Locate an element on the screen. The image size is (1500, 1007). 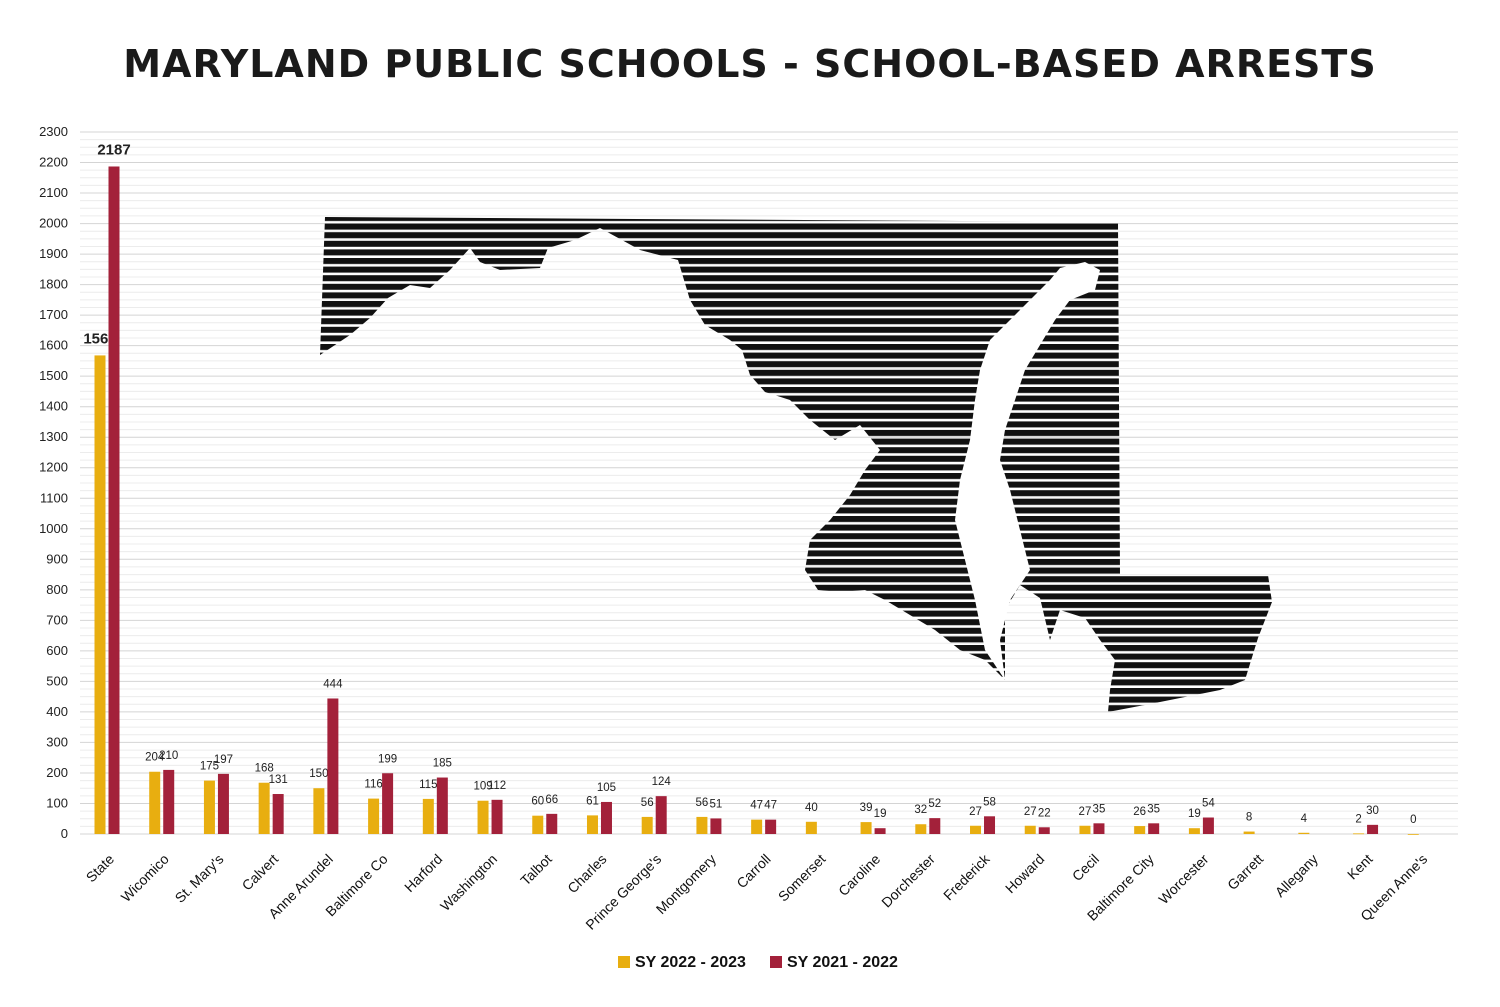
bar-value-label: 150 is located at coordinates (318, 774).